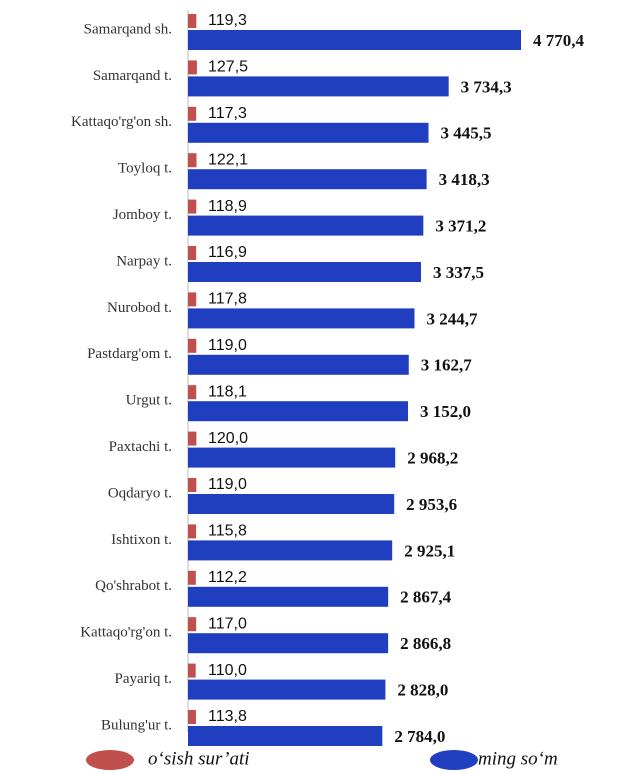  What do you see at coordinates (227, 577) in the screenshot?
I see `value-label: 112,2` at bounding box center [227, 577].